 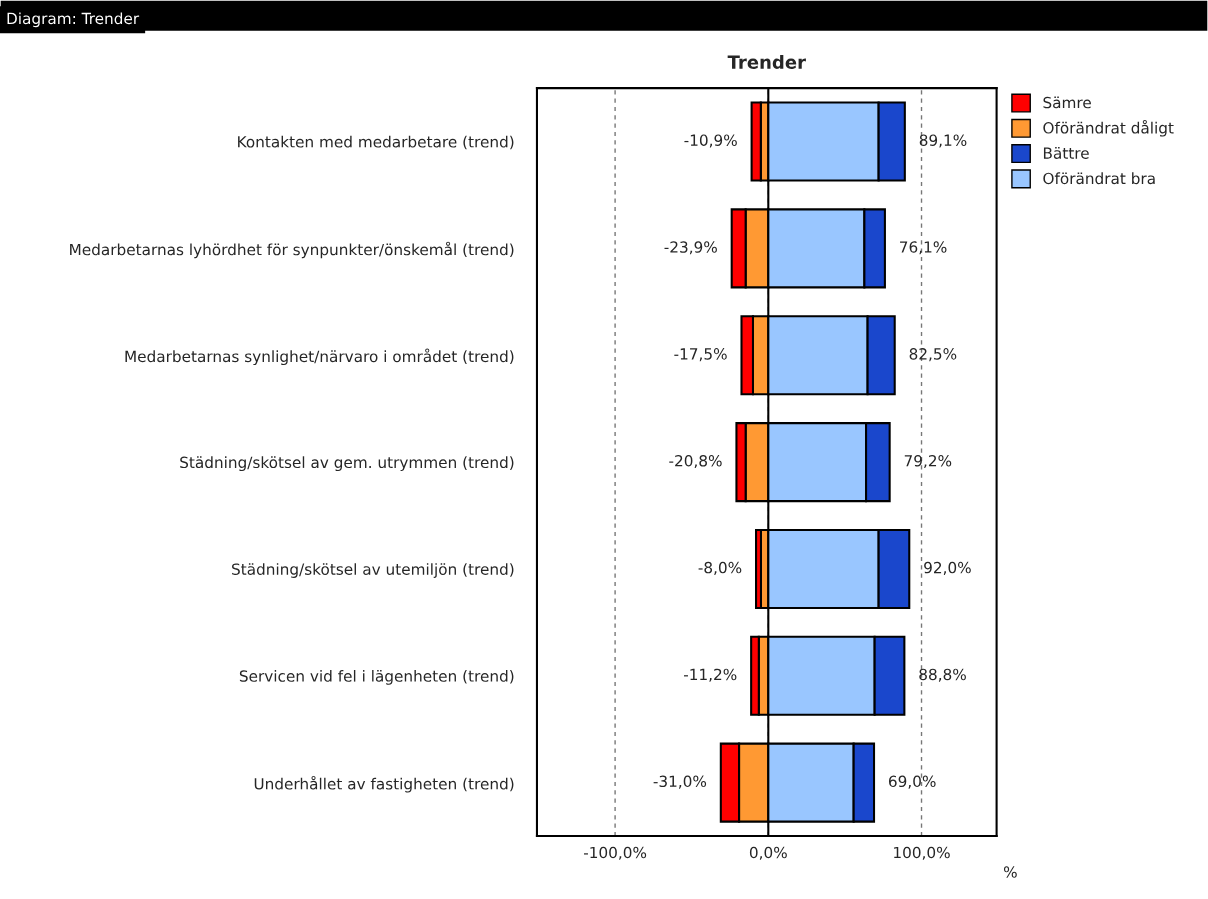 I want to click on y-tick-label: Underhållet av fastigheten (trend), so click(x=384, y=784).